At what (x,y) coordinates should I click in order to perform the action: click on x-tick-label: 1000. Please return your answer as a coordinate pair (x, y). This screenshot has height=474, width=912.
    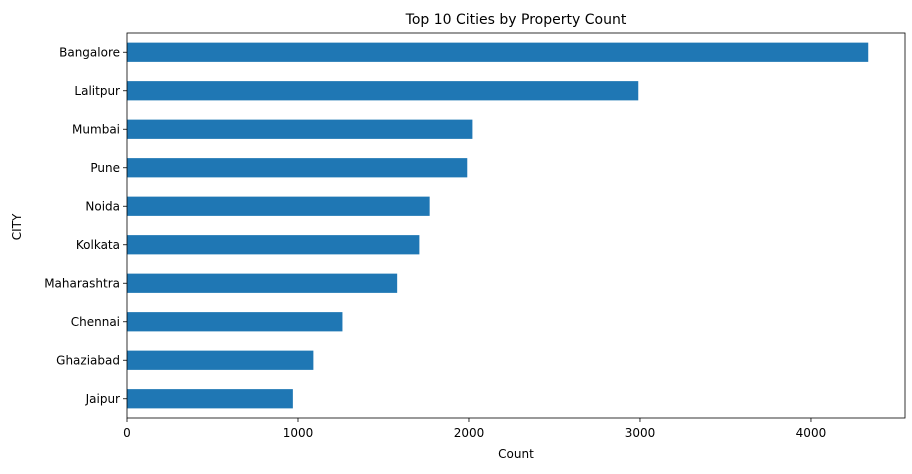
    Looking at the image, I should click on (298, 433).